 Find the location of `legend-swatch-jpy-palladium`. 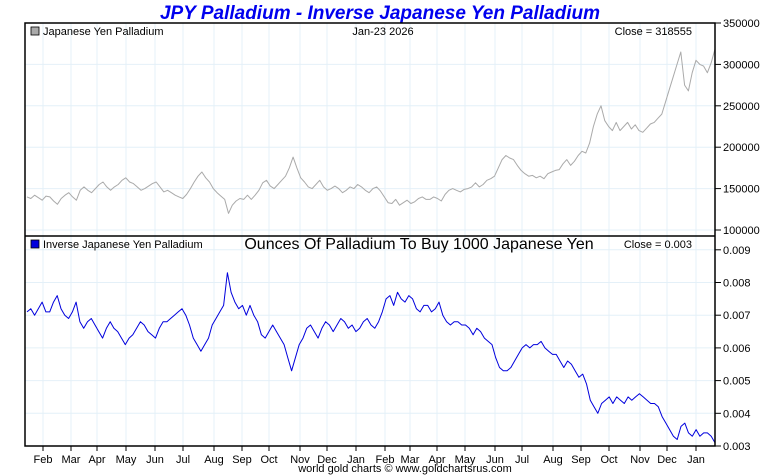

legend-swatch-jpy-palladium is located at coordinates (35, 31).